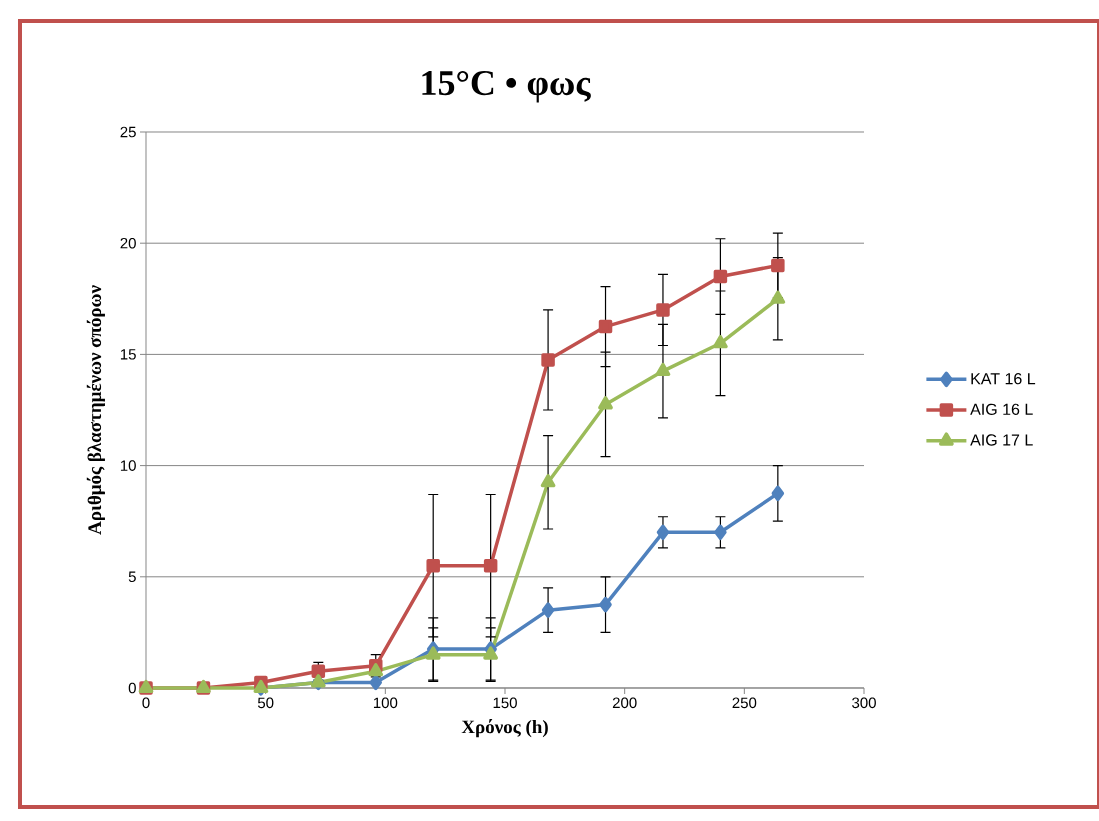 This screenshot has height=821, width=1099. I want to click on x-tick-label: 150, so click(505, 703).